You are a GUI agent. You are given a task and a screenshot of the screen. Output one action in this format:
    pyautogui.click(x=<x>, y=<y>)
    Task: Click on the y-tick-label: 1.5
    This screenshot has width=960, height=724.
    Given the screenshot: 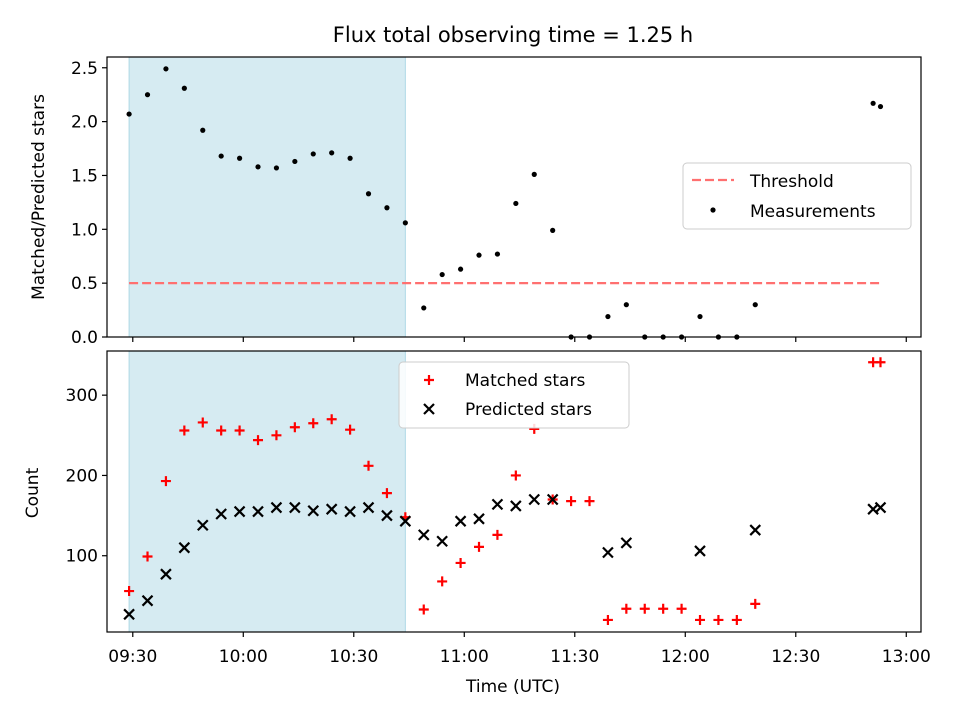 What is the action you would take?
    pyautogui.click(x=84, y=176)
    